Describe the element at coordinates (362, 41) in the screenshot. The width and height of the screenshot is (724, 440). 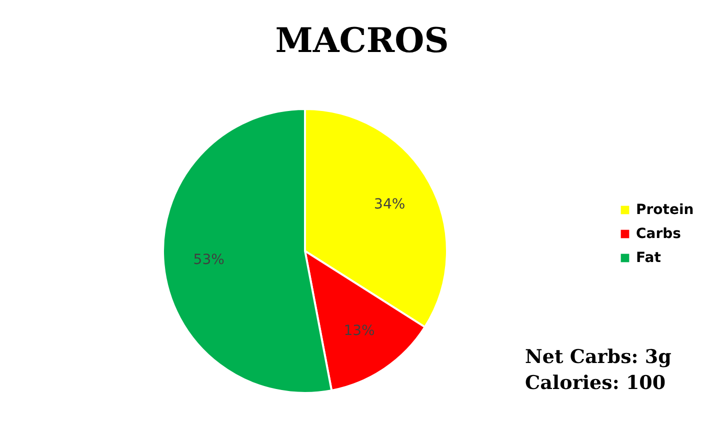
I see `chart-title: MACROS` at that location.